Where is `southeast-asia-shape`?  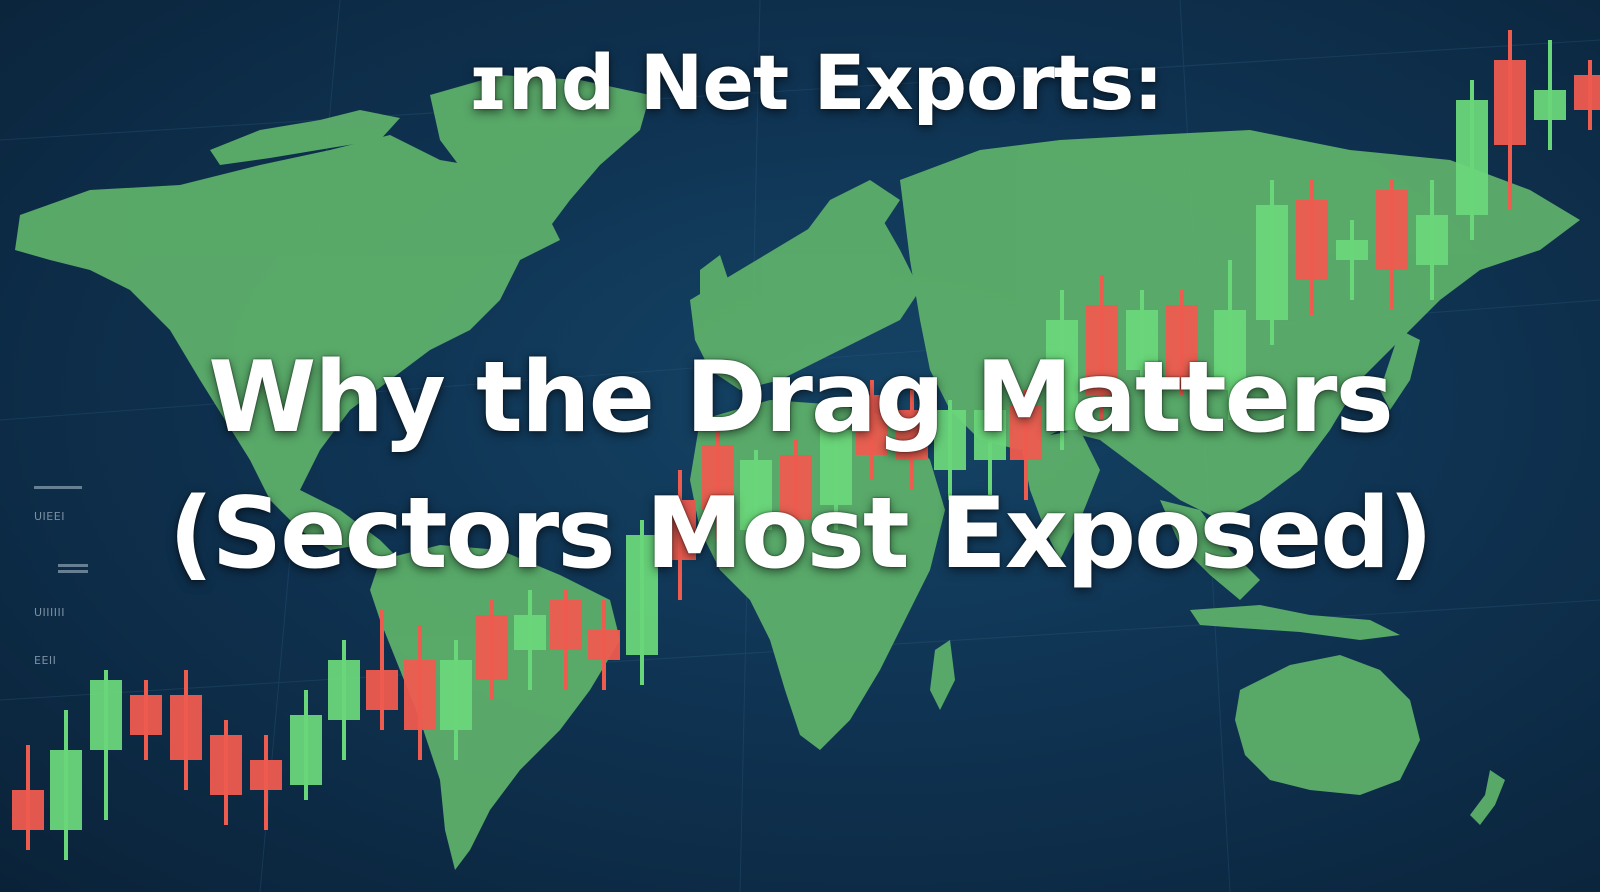
southeast-asia-shape is located at coordinates (1210, 550).